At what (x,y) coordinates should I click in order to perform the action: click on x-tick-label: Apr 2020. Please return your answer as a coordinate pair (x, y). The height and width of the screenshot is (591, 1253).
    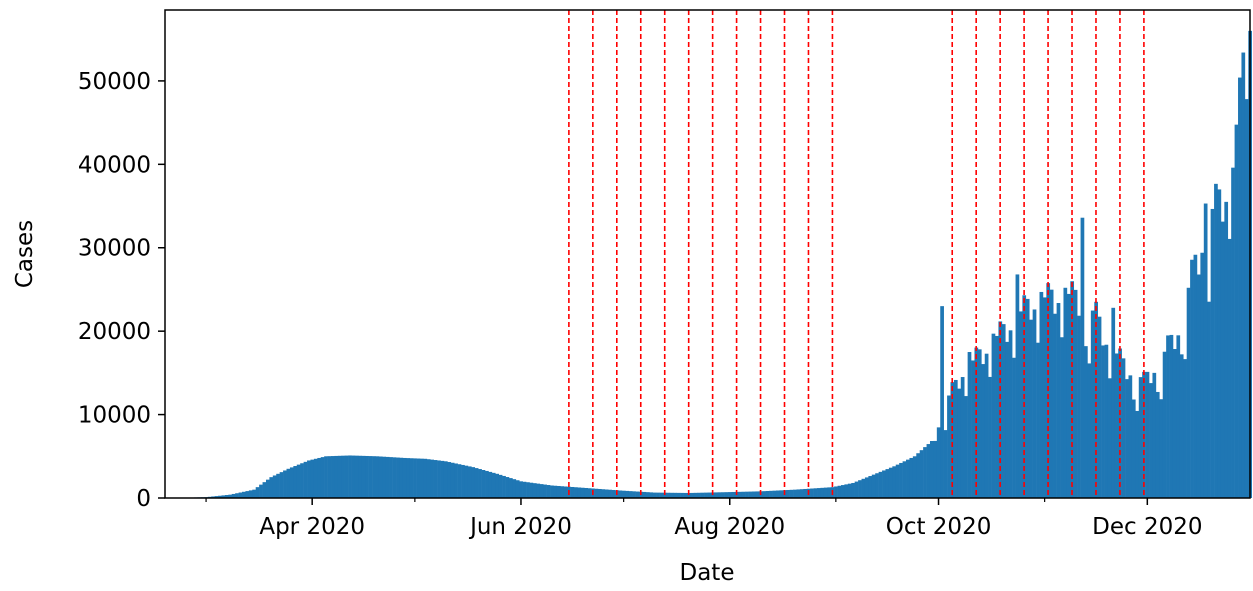
    Looking at the image, I should click on (312, 527).